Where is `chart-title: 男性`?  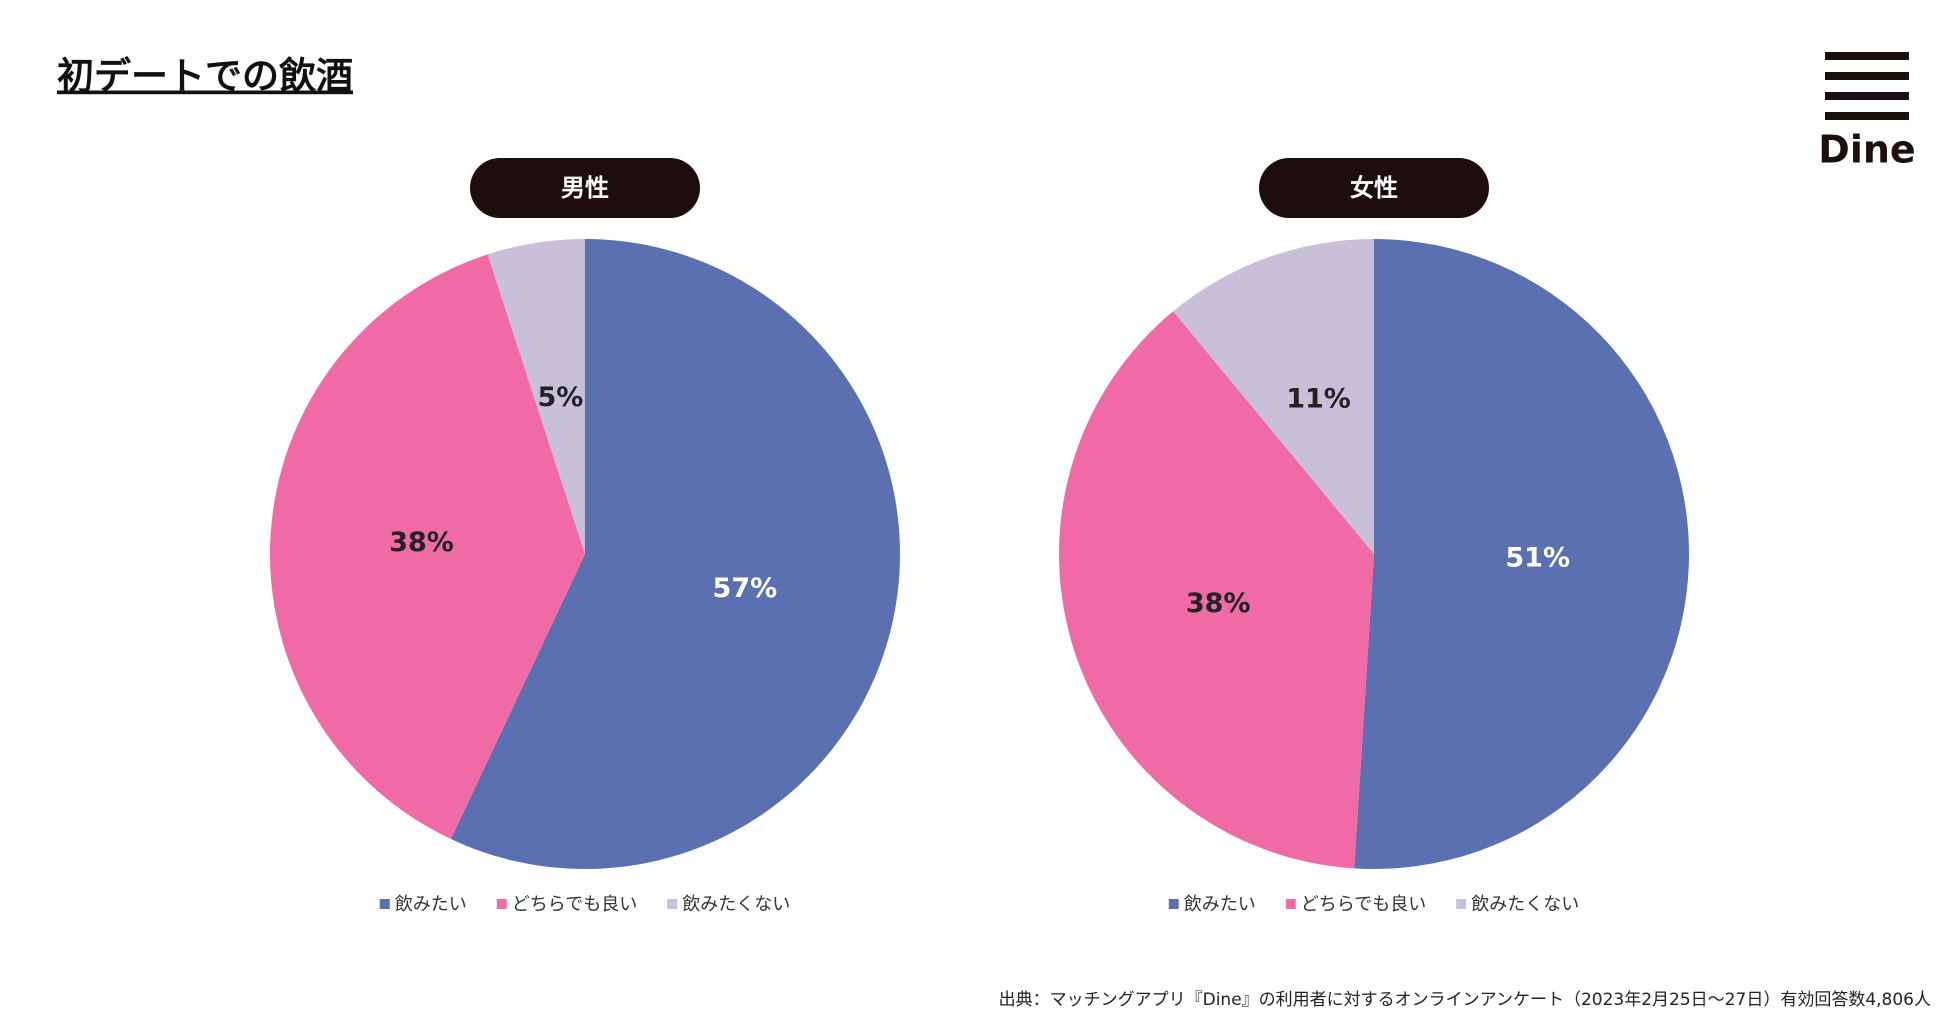 chart-title: 男性 is located at coordinates (585, 188).